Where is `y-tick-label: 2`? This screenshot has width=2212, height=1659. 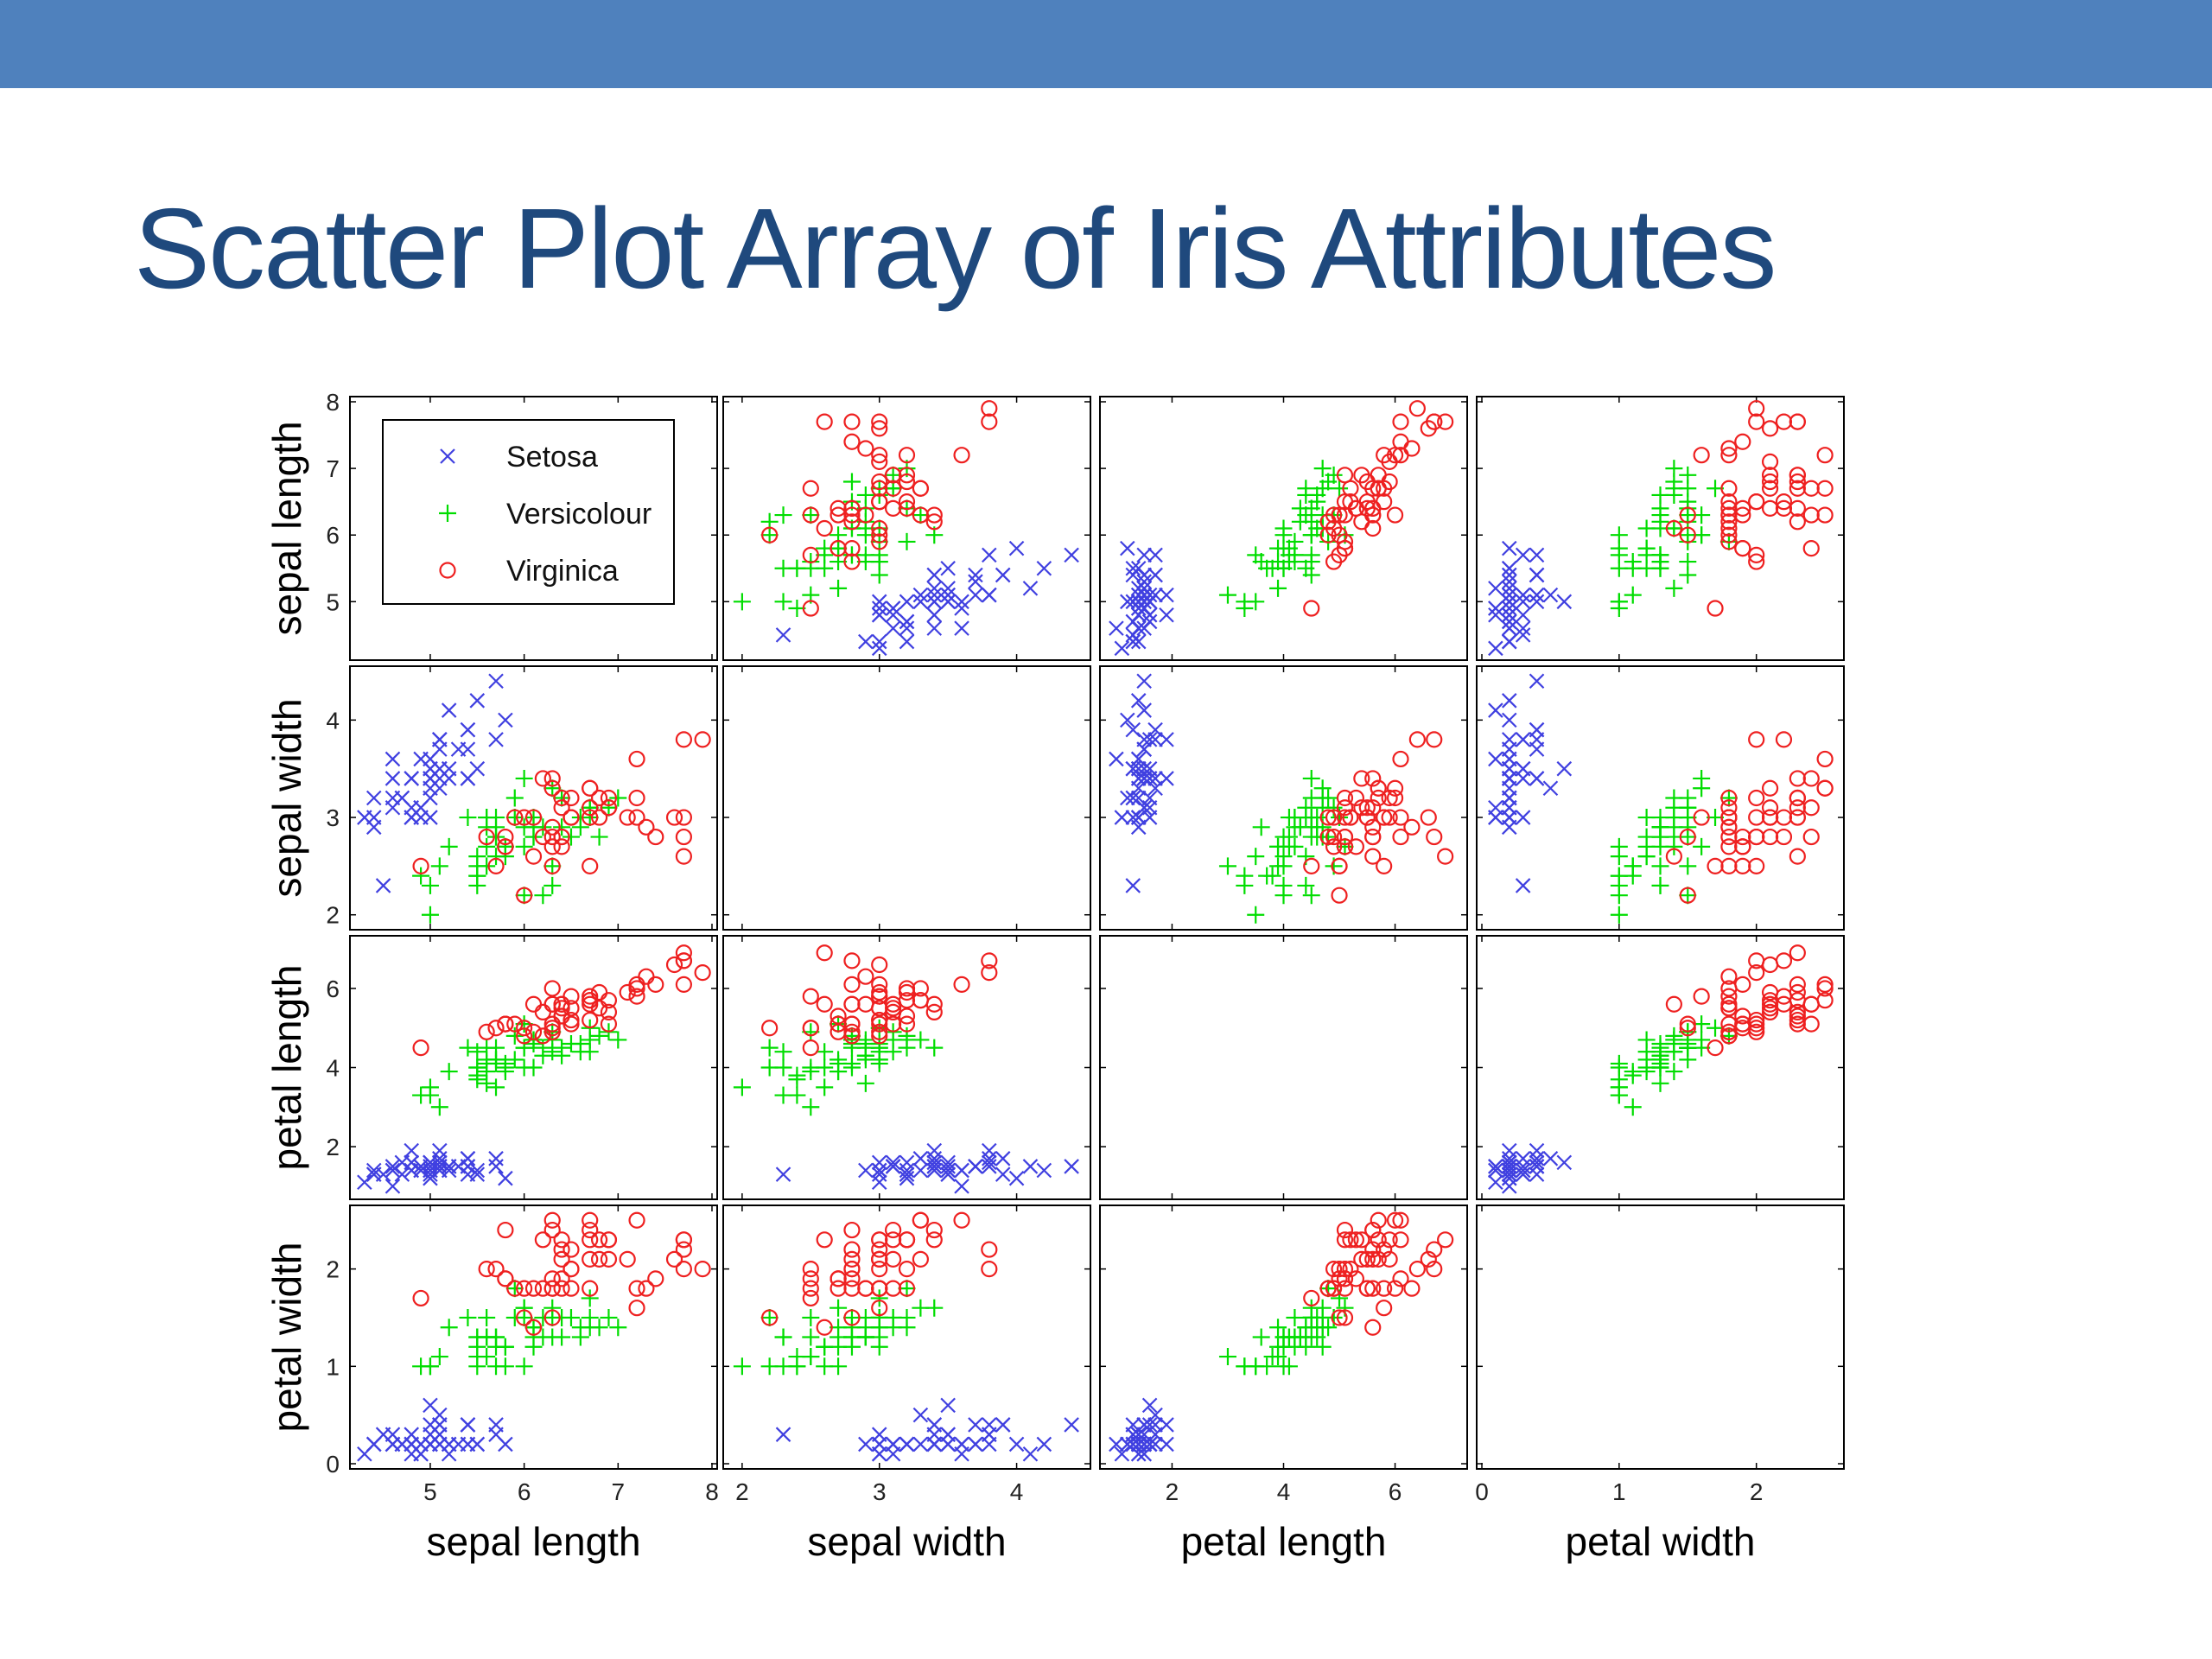
y-tick-label: 2 is located at coordinates (333, 1147).